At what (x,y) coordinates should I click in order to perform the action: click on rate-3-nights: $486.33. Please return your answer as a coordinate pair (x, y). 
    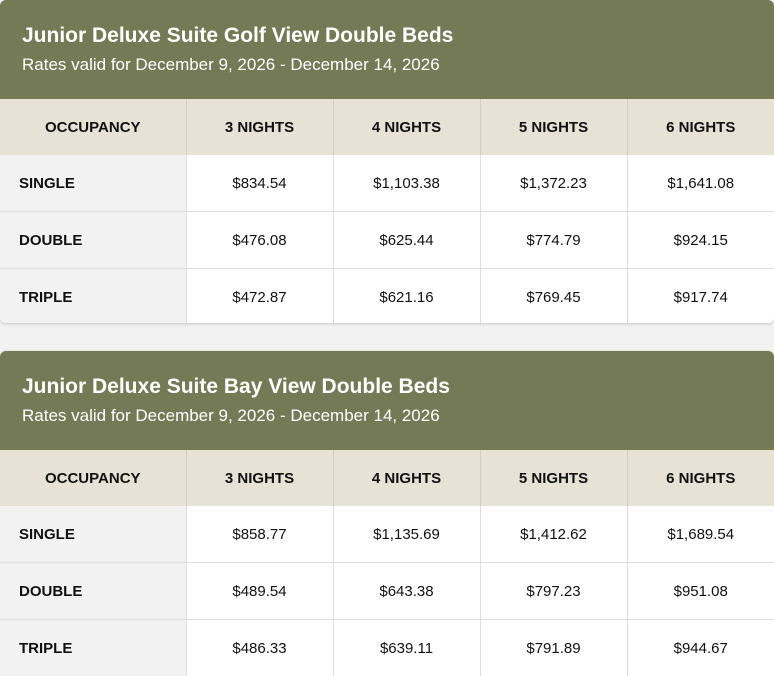
    Looking at the image, I should click on (260, 647).